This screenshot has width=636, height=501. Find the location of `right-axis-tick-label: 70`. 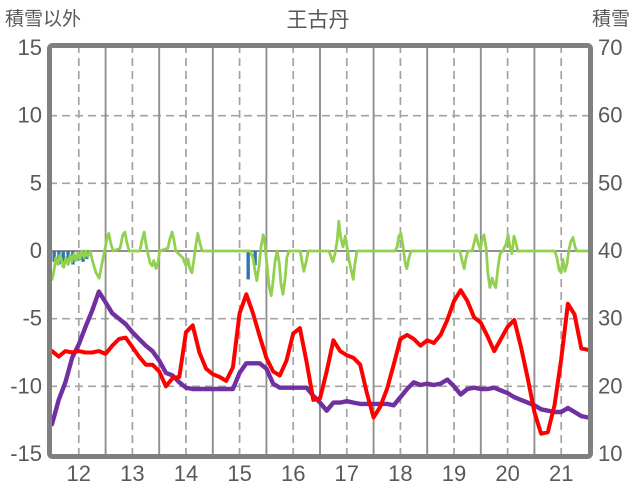

right-axis-tick-label: 70 is located at coordinates (610, 47).